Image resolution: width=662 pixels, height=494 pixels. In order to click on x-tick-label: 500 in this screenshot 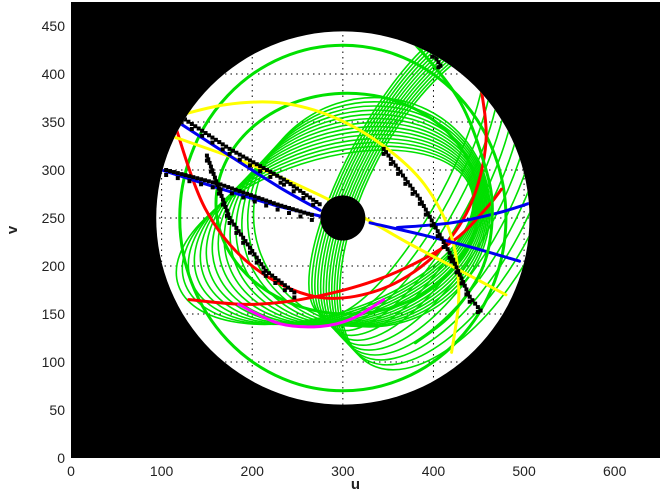, I will do `click(524, 471)`.